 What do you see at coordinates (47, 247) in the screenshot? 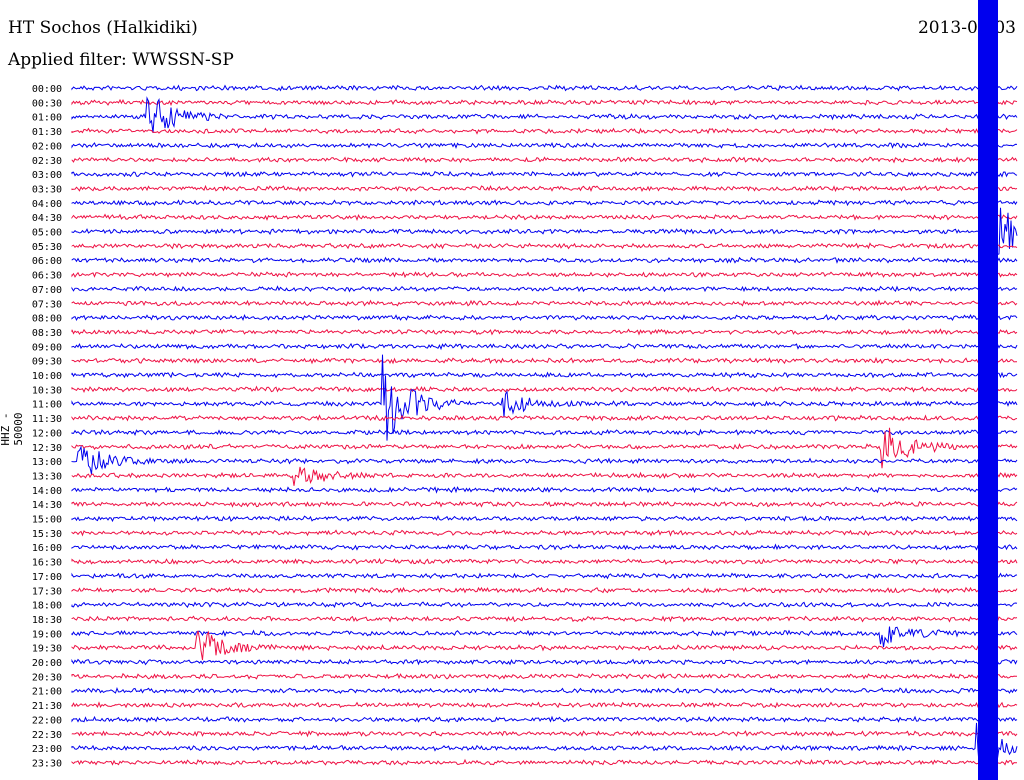
I see `row-time-label: 05:30` at bounding box center [47, 247].